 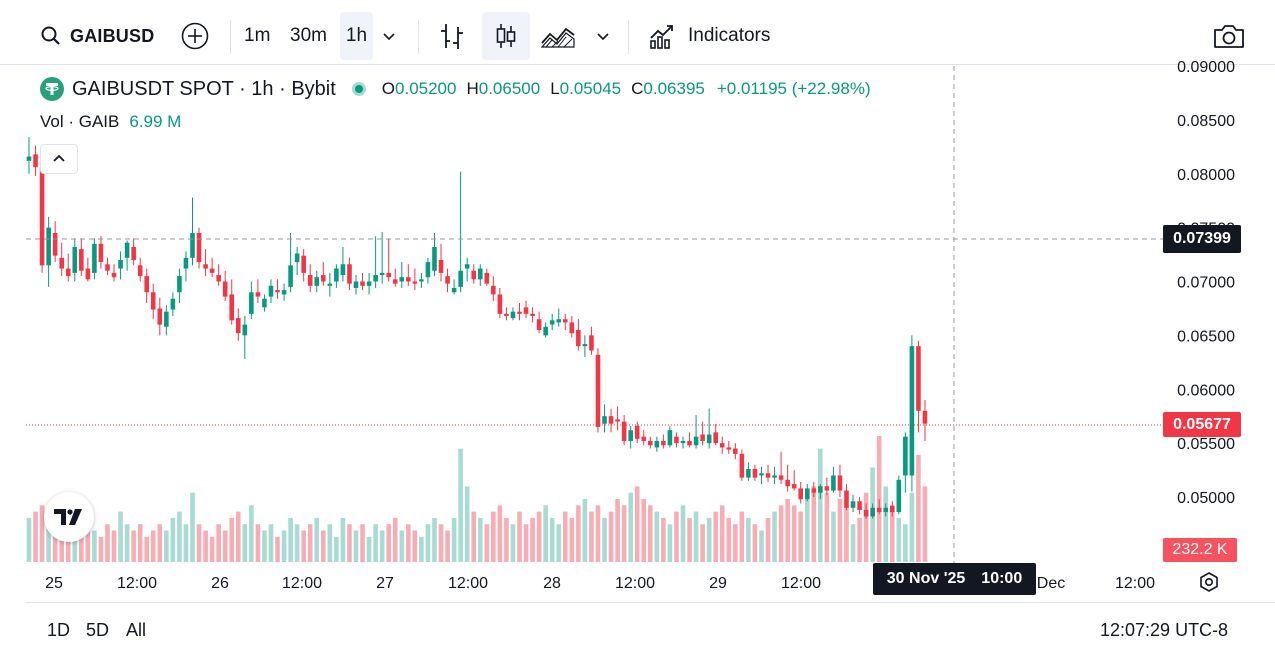 I want to click on interval-1h-button: 1h, so click(x=356, y=36).